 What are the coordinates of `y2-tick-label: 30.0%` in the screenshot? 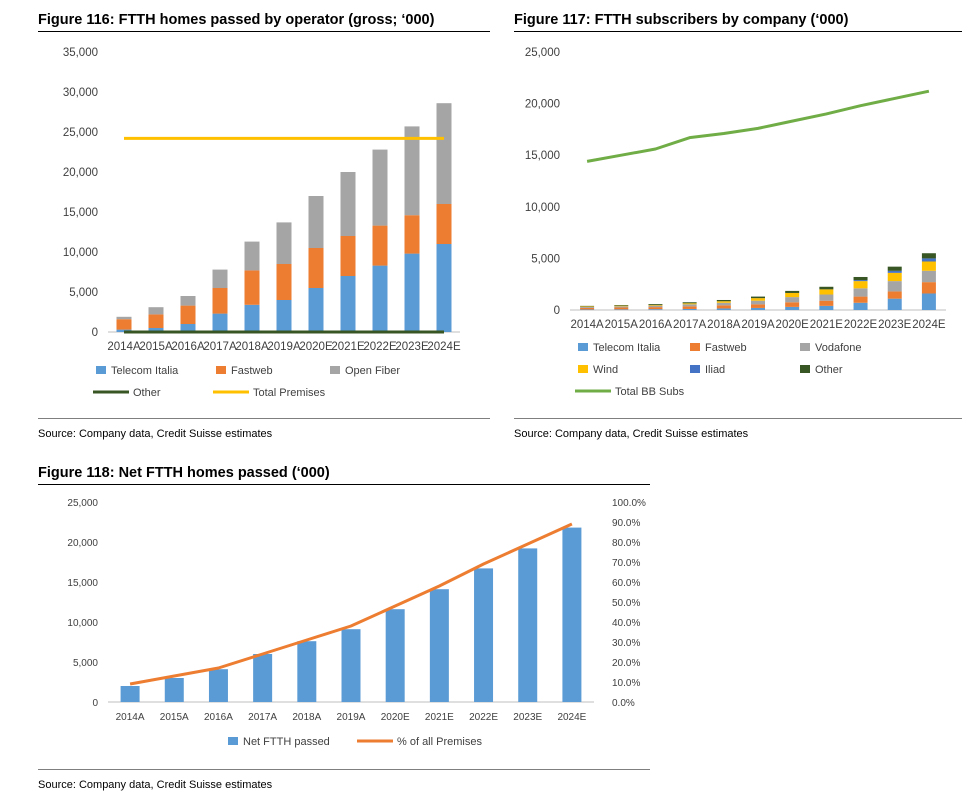 It's located at (626, 643).